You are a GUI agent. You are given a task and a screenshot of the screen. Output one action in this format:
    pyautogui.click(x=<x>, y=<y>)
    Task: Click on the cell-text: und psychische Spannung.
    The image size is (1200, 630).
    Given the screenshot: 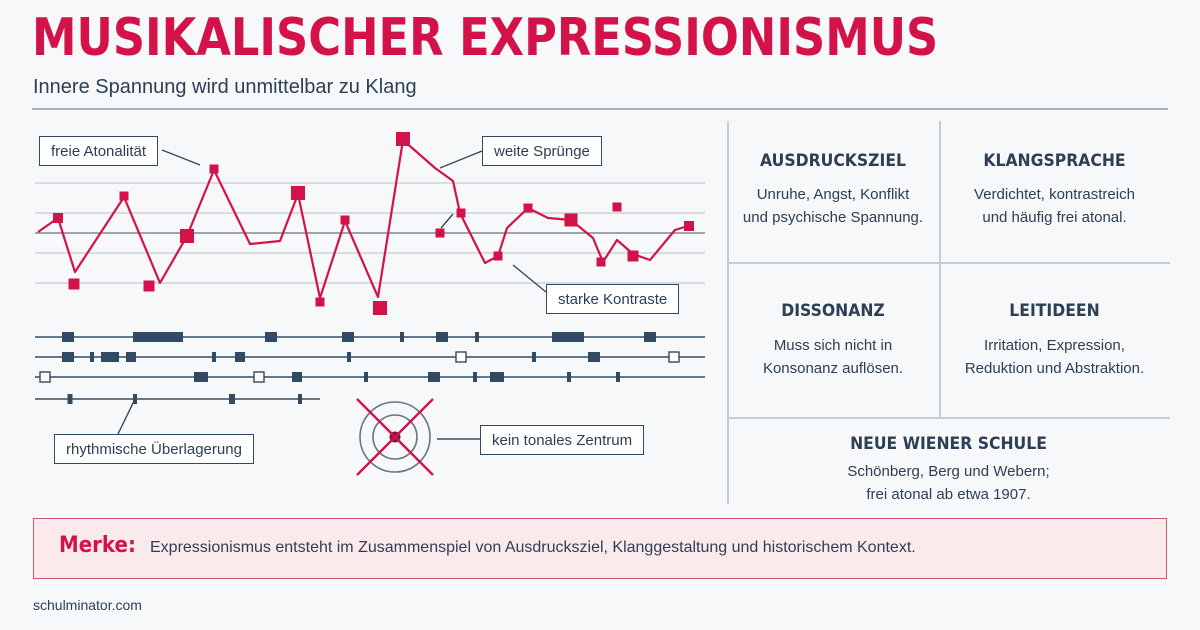 What is the action you would take?
    pyautogui.click(x=833, y=217)
    